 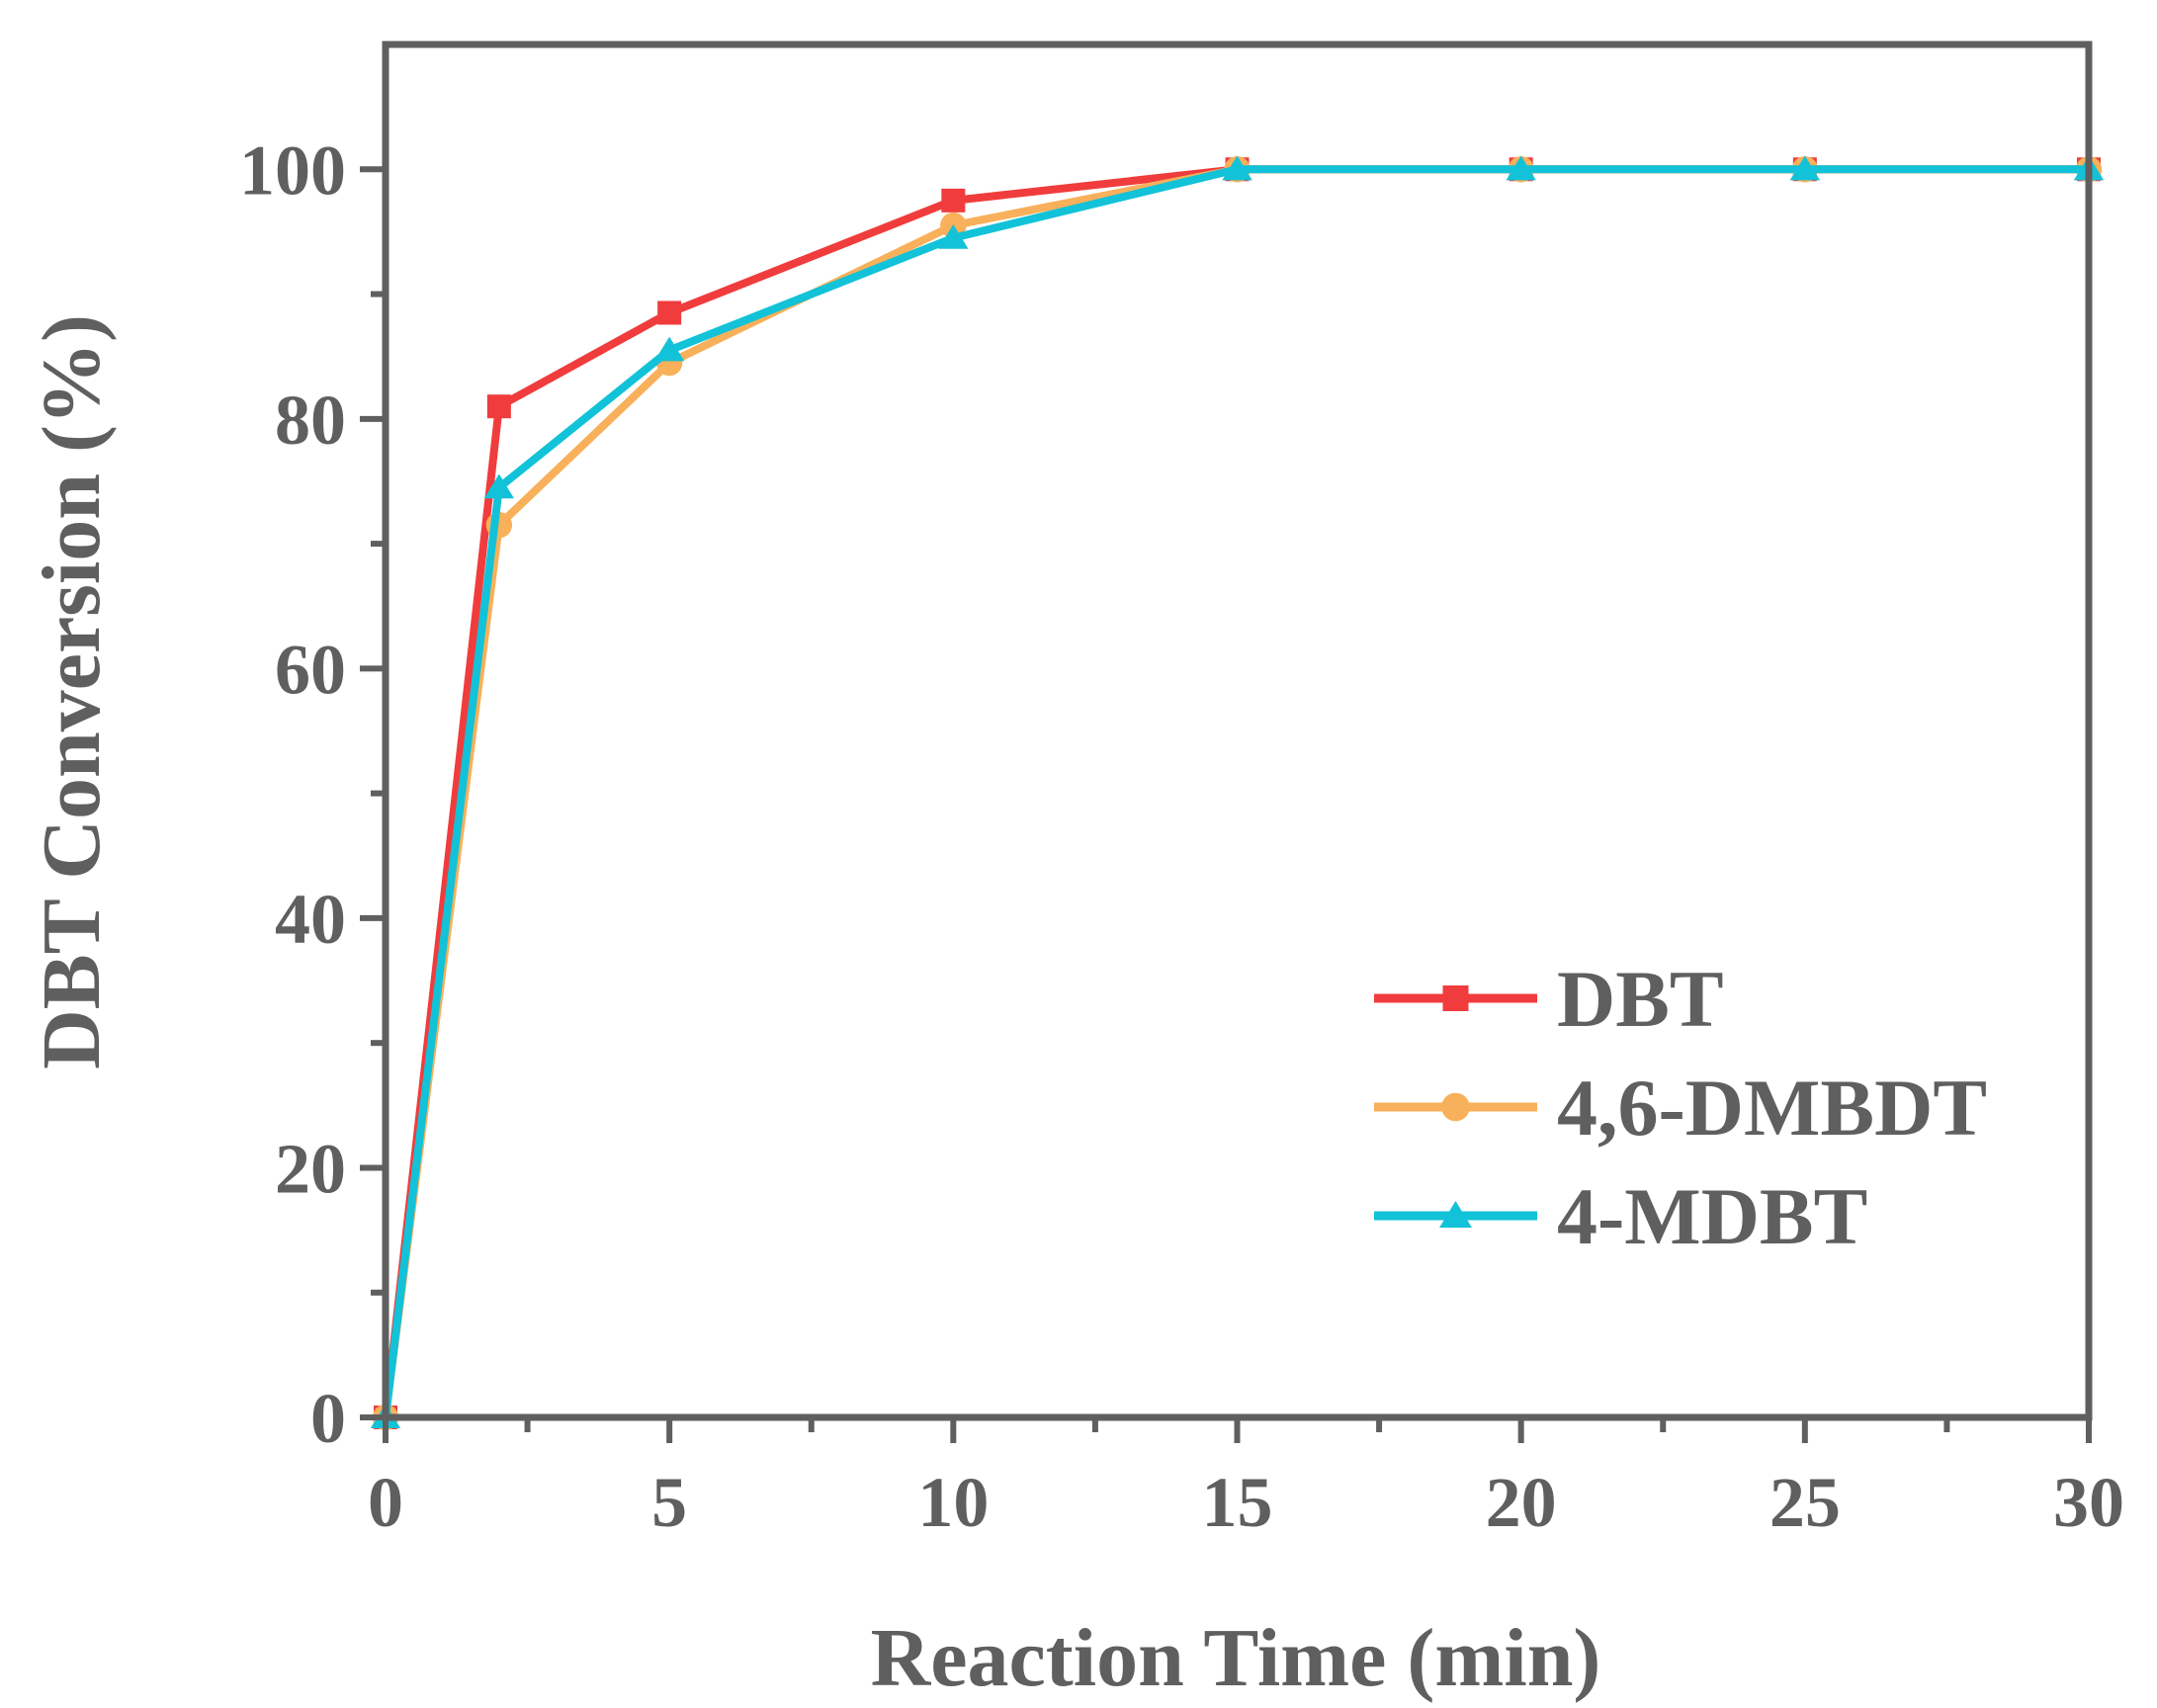 I want to click on legend-label-3: 4-MDBT, so click(x=1712, y=1216).